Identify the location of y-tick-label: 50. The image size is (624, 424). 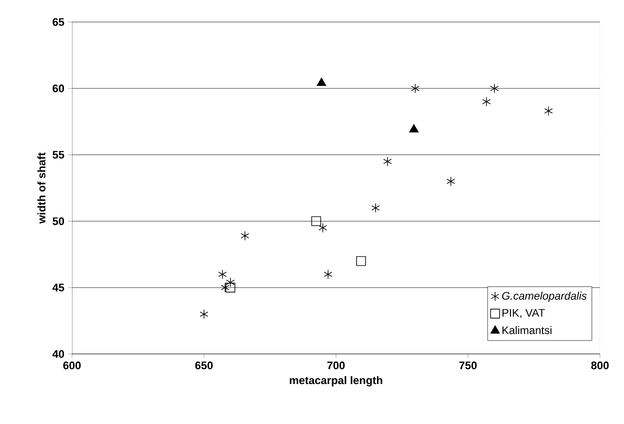
(58, 221).